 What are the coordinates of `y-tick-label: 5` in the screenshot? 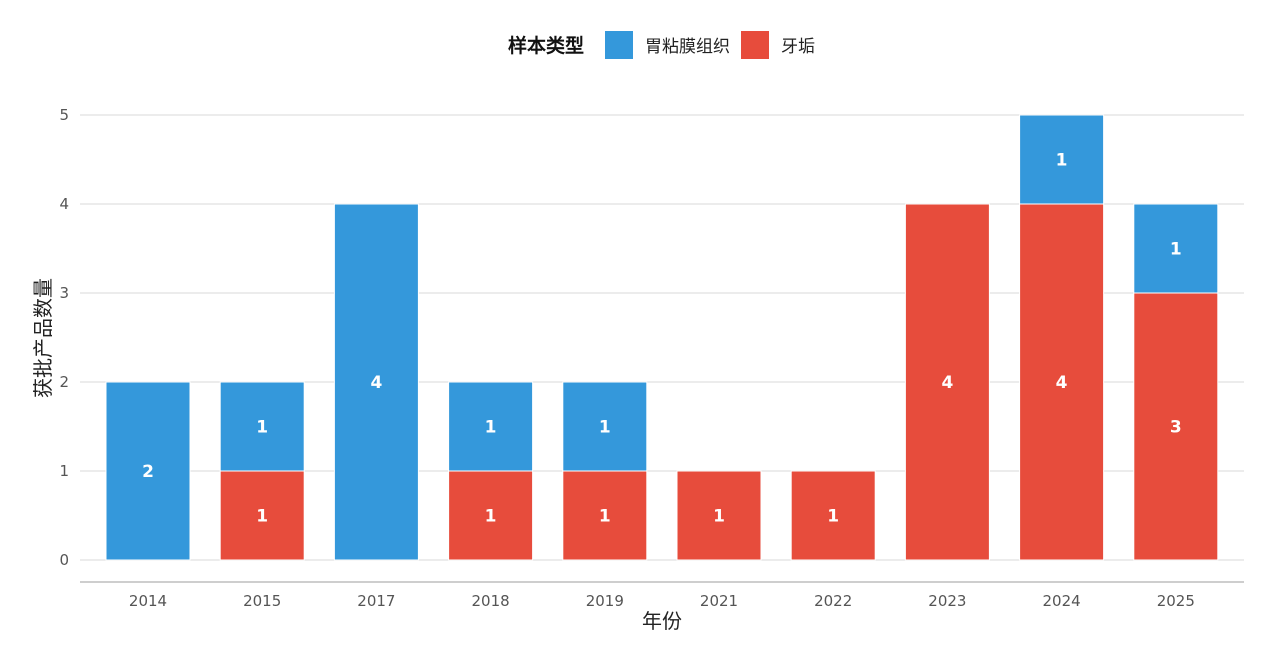 It's located at (64, 115).